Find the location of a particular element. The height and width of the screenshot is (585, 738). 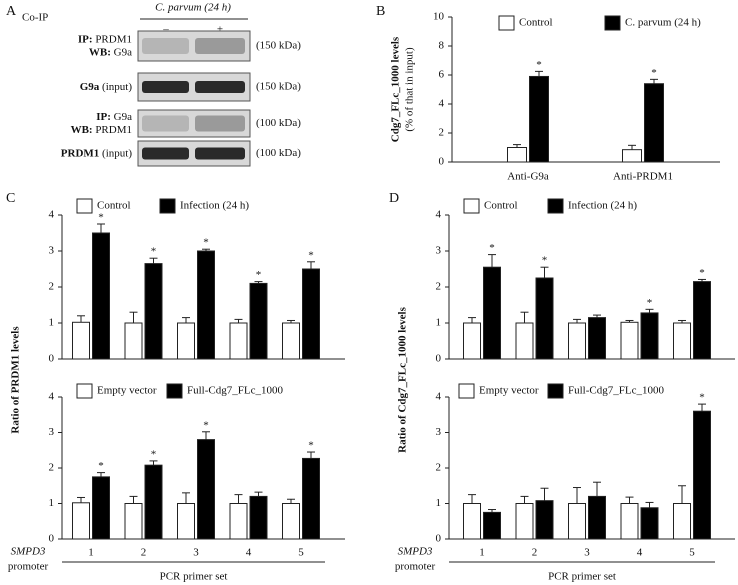

row-label-bold: IP: is located at coordinates (103, 117).